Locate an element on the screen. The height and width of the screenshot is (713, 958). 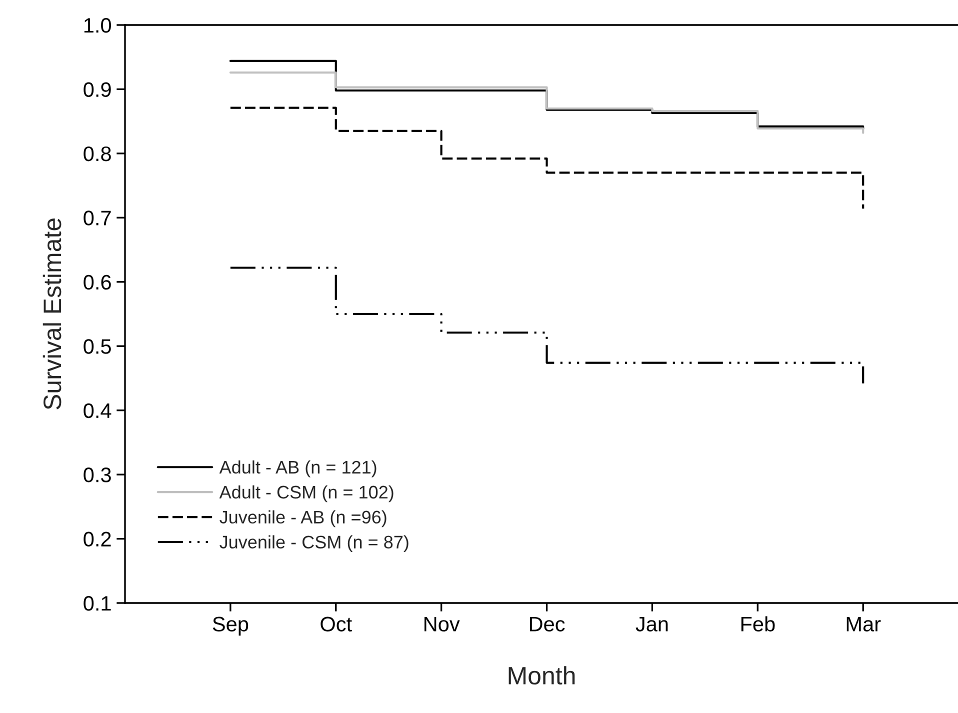
y-tick-label: 0.4 is located at coordinates (98, 410).